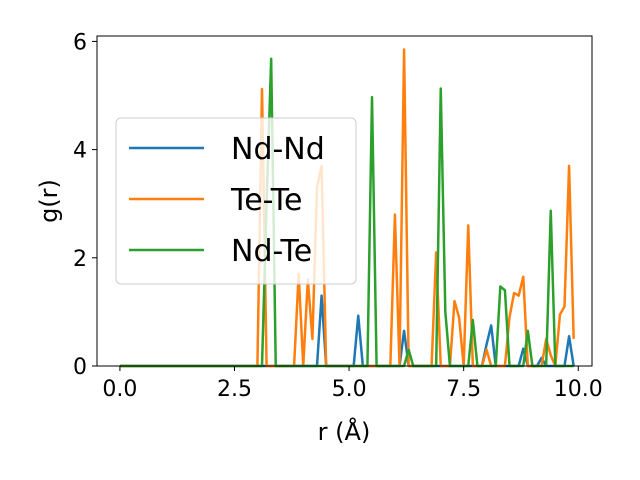 This screenshot has height=480, width=640. Describe the element at coordinates (85, 205) in the screenshot. I see `y-axis: 0 2 4 6` at that location.